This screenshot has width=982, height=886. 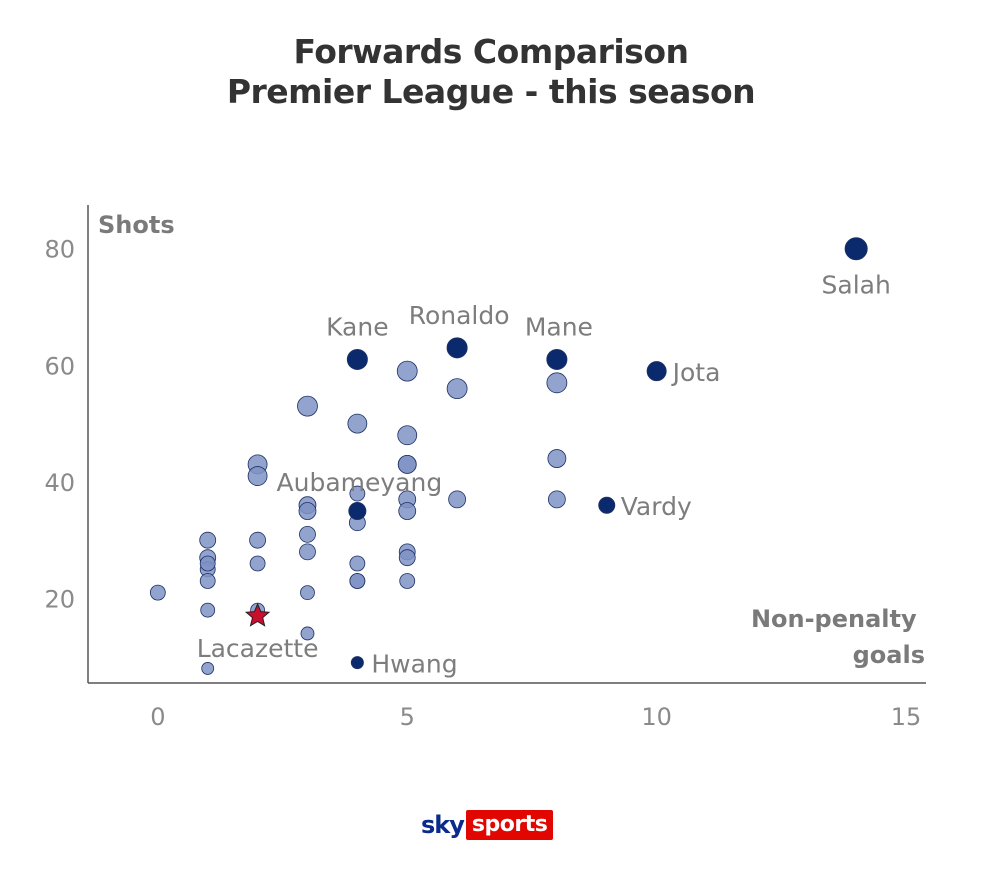 What do you see at coordinates (257, 614) in the screenshot?
I see `point-lacazette` at bounding box center [257, 614].